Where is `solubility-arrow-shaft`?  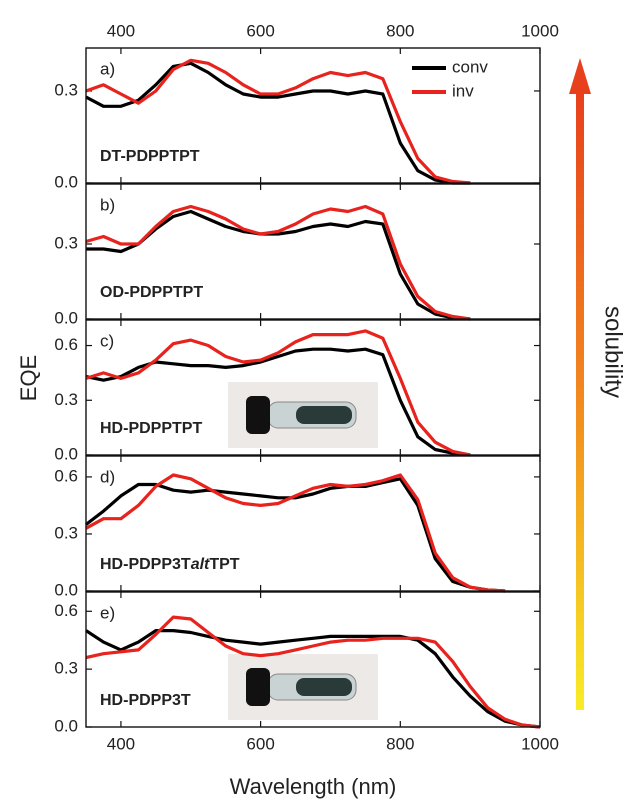 solubility-arrow-shaft is located at coordinates (580, 401).